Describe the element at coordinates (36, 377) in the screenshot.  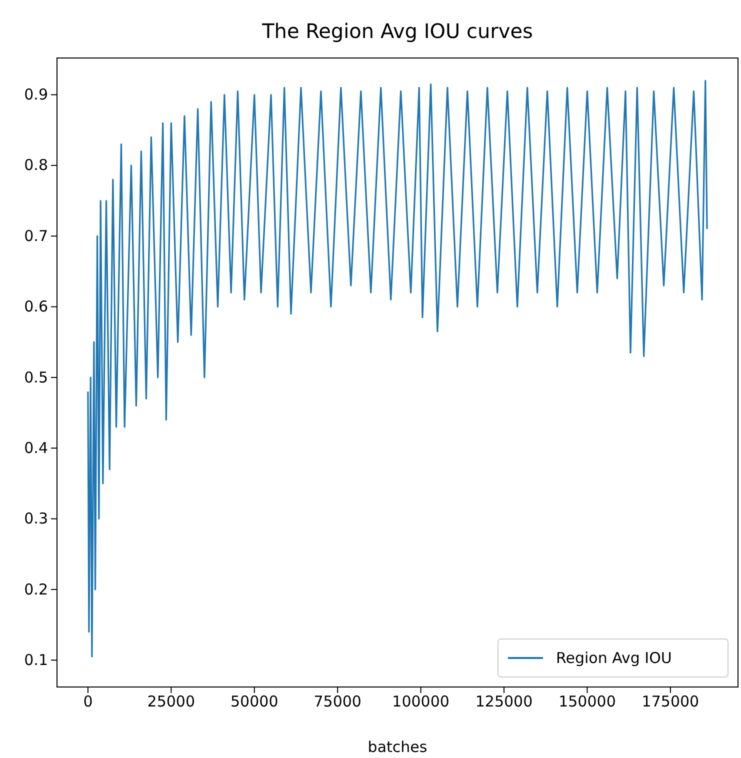
I see `y-tick-label: 0.5` at that location.